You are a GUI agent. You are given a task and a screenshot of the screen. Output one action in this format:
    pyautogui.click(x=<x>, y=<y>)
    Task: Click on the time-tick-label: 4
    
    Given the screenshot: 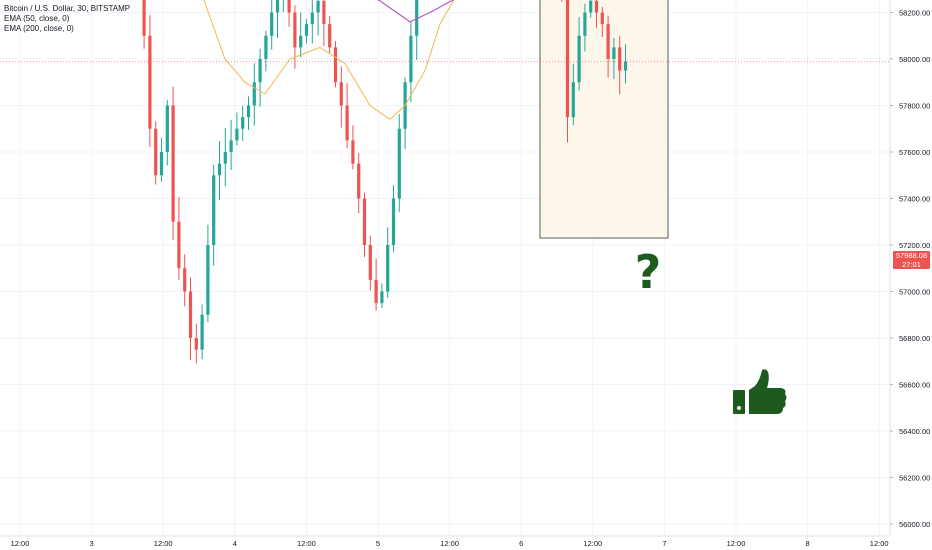 What is the action you would take?
    pyautogui.click(x=235, y=543)
    